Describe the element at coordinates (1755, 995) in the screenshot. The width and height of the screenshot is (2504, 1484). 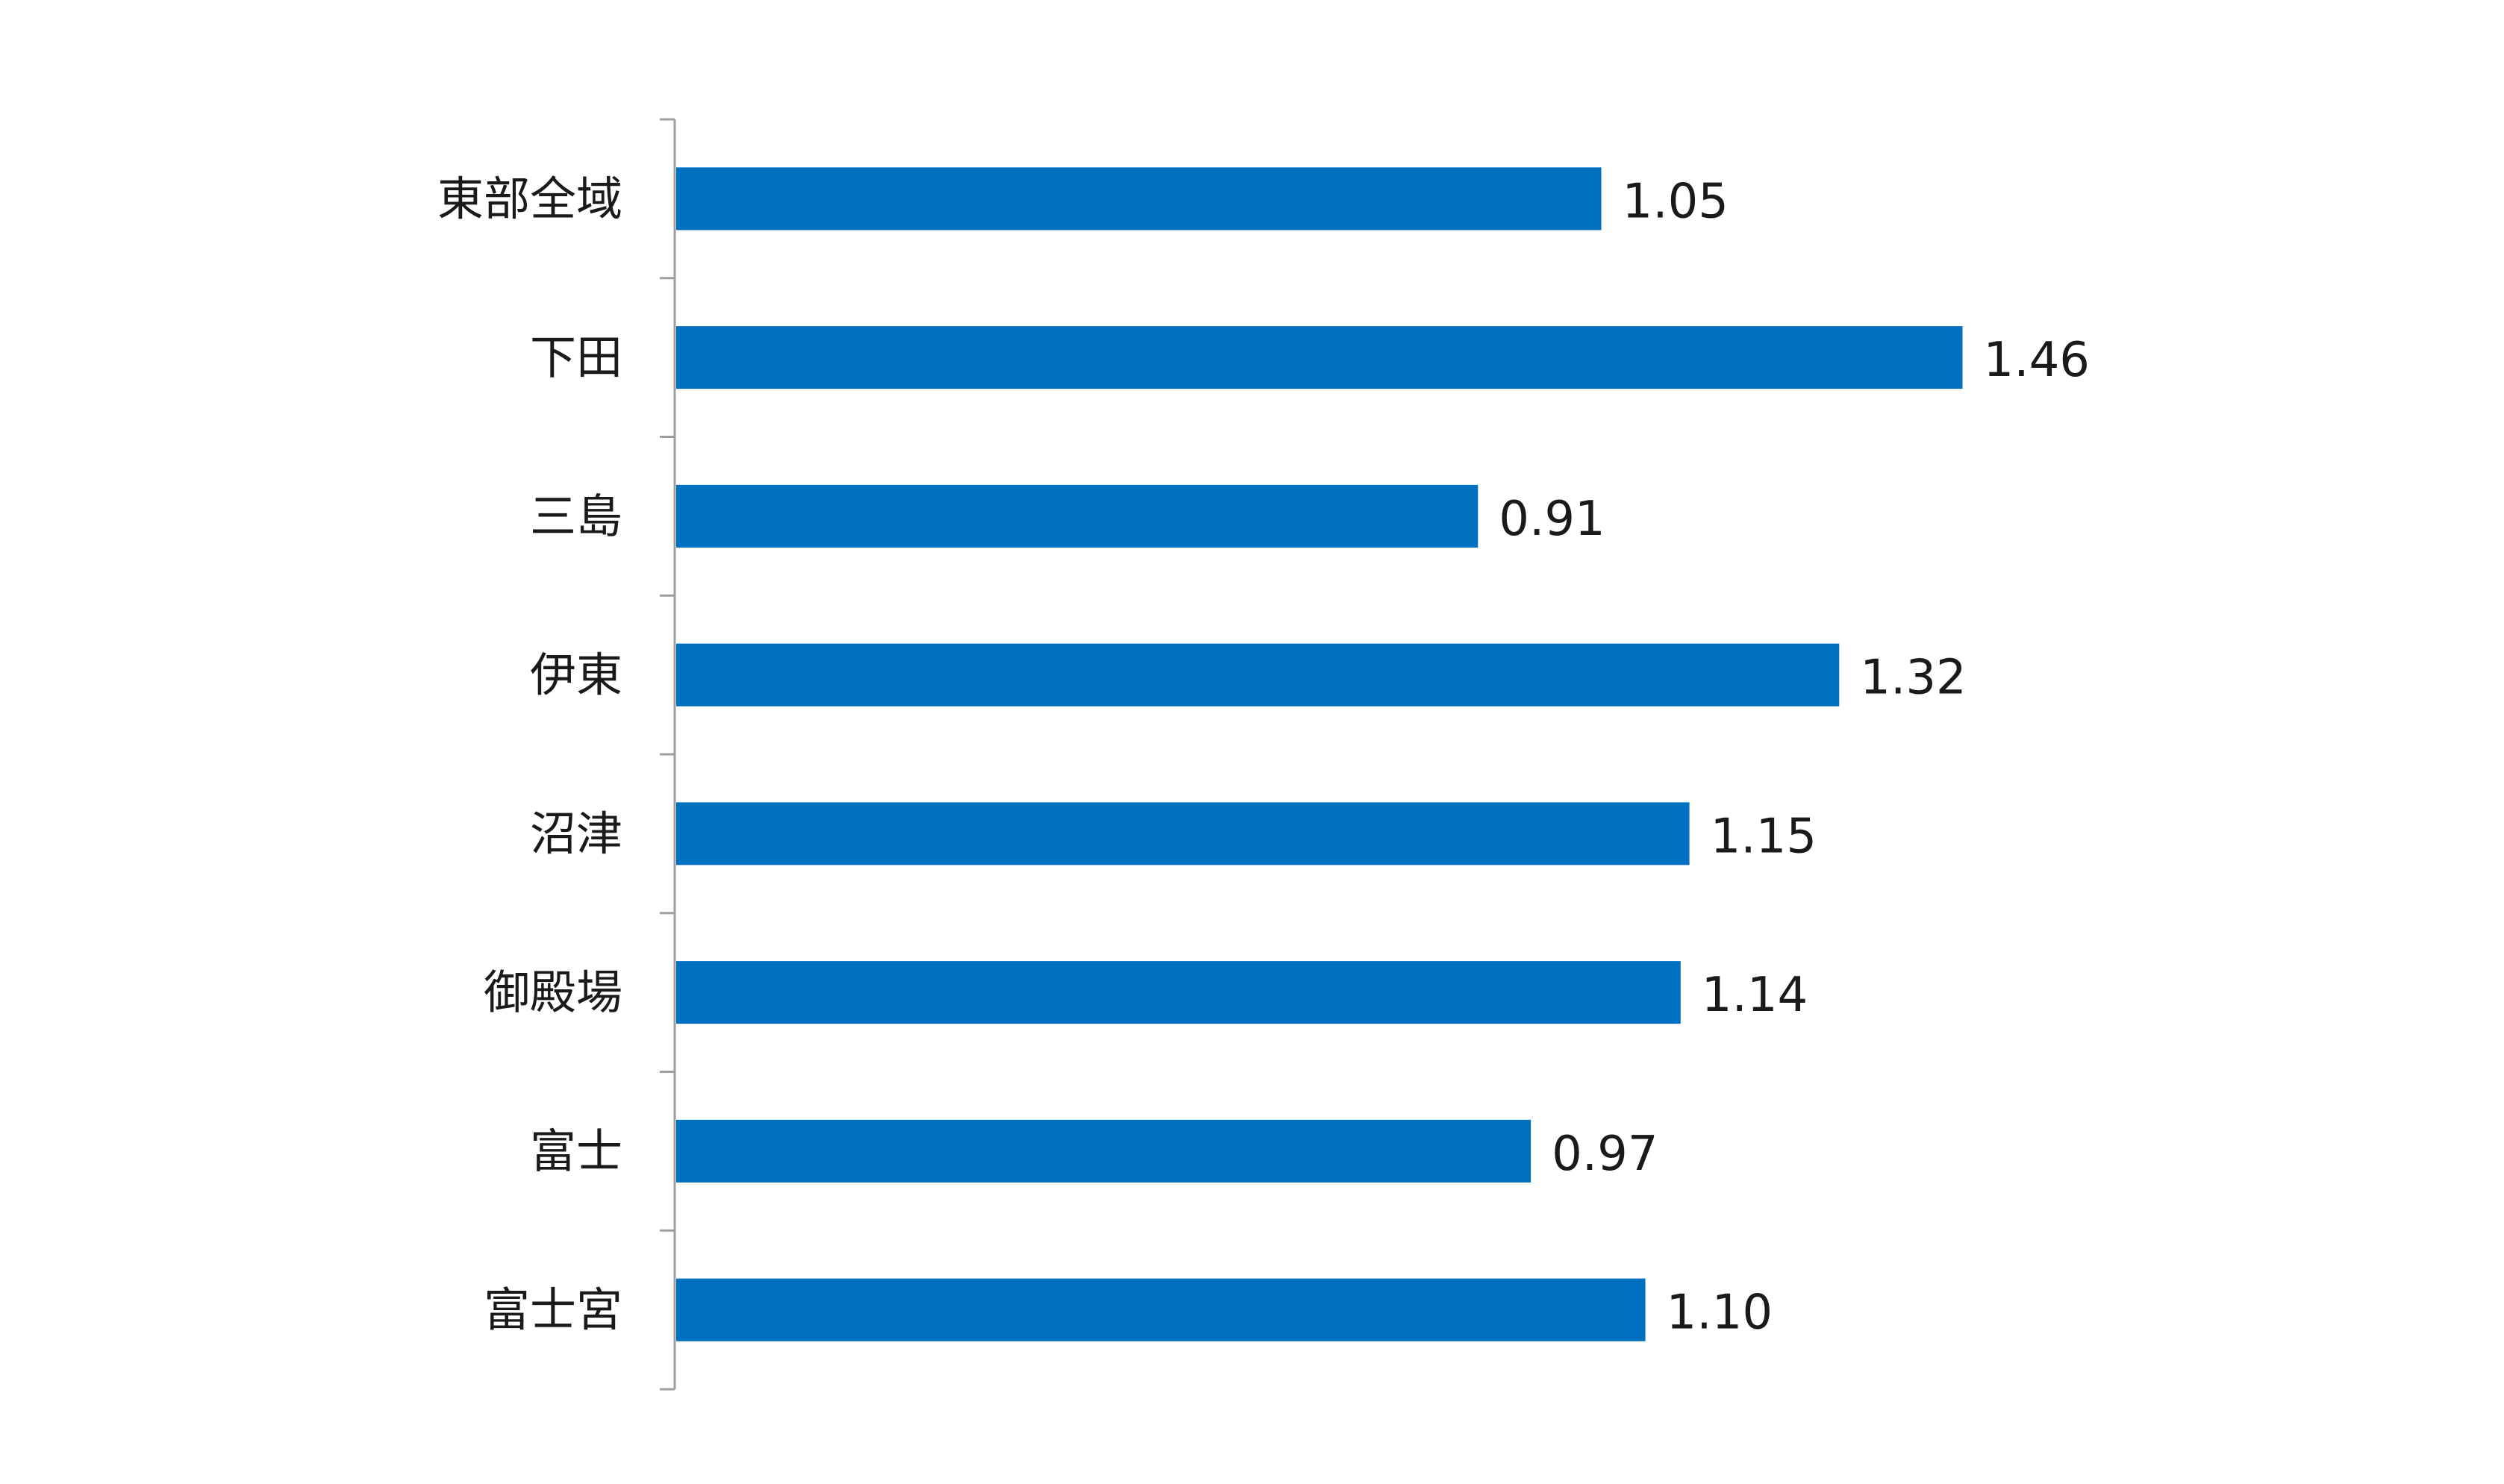
I see `data-label: 1.14` at that location.